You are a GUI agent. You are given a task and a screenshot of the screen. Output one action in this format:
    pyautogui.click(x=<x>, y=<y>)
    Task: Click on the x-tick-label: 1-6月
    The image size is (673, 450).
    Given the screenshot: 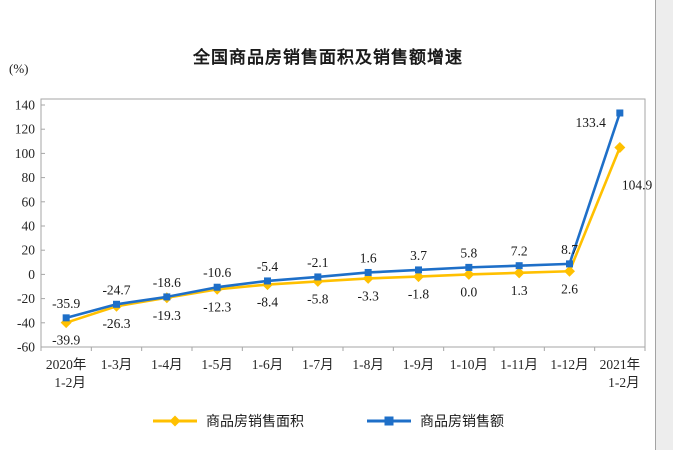 What is the action you would take?
    pyautogui.click(x=268, y=364)
    